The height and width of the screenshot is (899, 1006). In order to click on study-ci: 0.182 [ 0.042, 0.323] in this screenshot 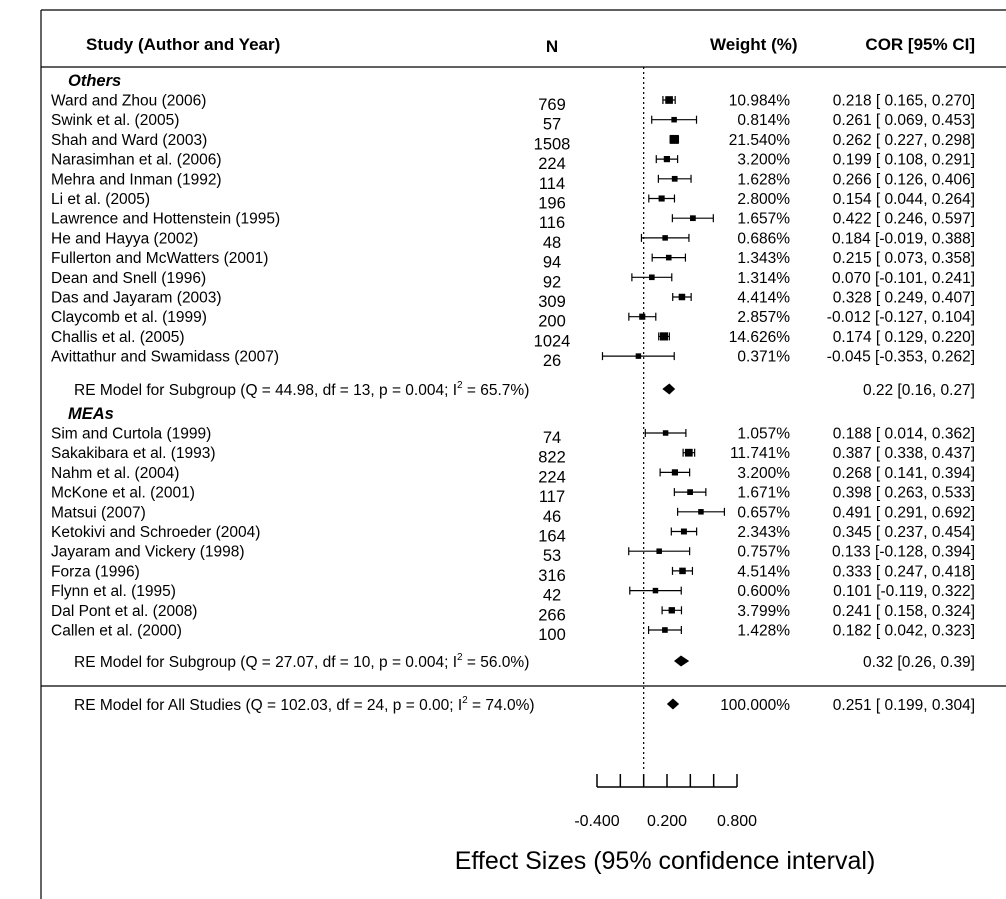, I will do `click(904, 631)`.